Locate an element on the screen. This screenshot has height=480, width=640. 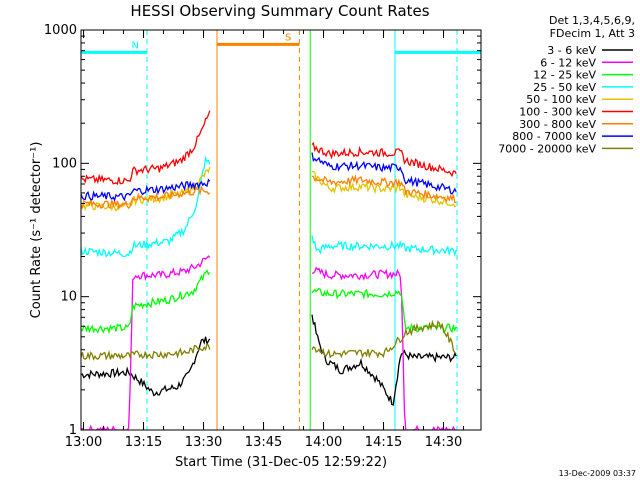
x-tick-label: 13:15 is located at coordinates (143, 442).